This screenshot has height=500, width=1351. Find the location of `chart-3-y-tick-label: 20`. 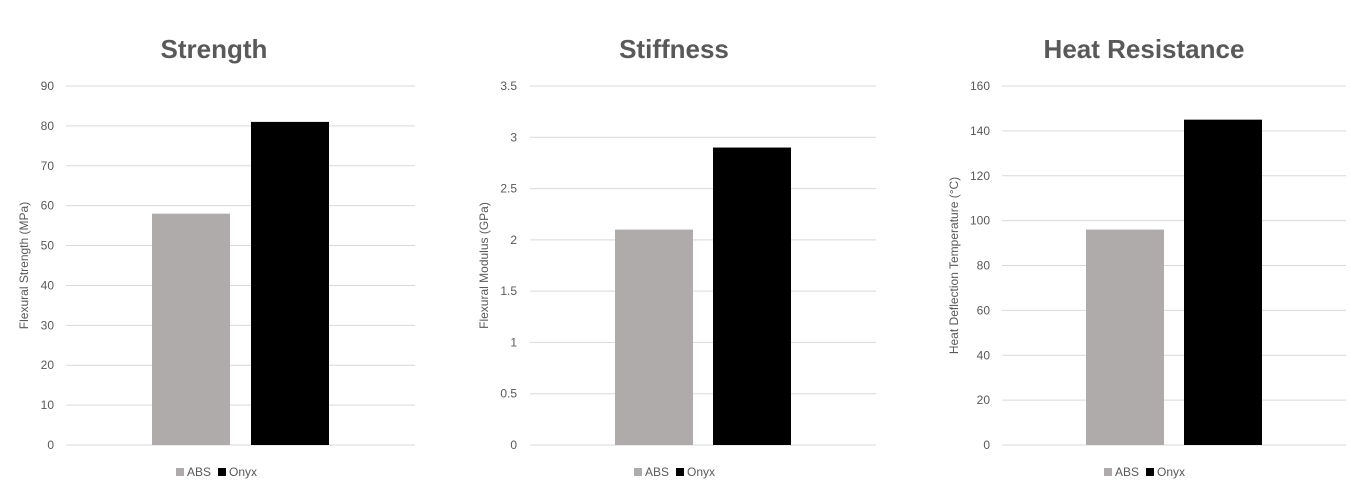

chart-3-y-tick-label: 20 is located at coordinates (984, 400).